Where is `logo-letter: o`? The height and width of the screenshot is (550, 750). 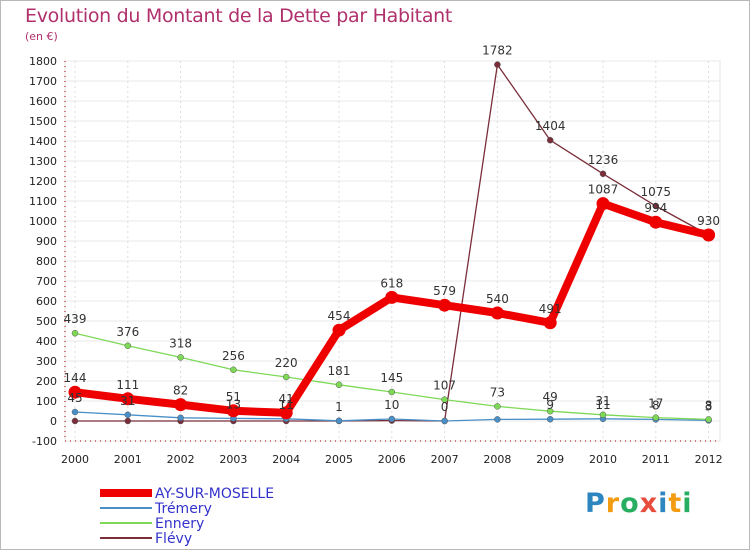
logo-letter: o is located at coordinates (630, 503).